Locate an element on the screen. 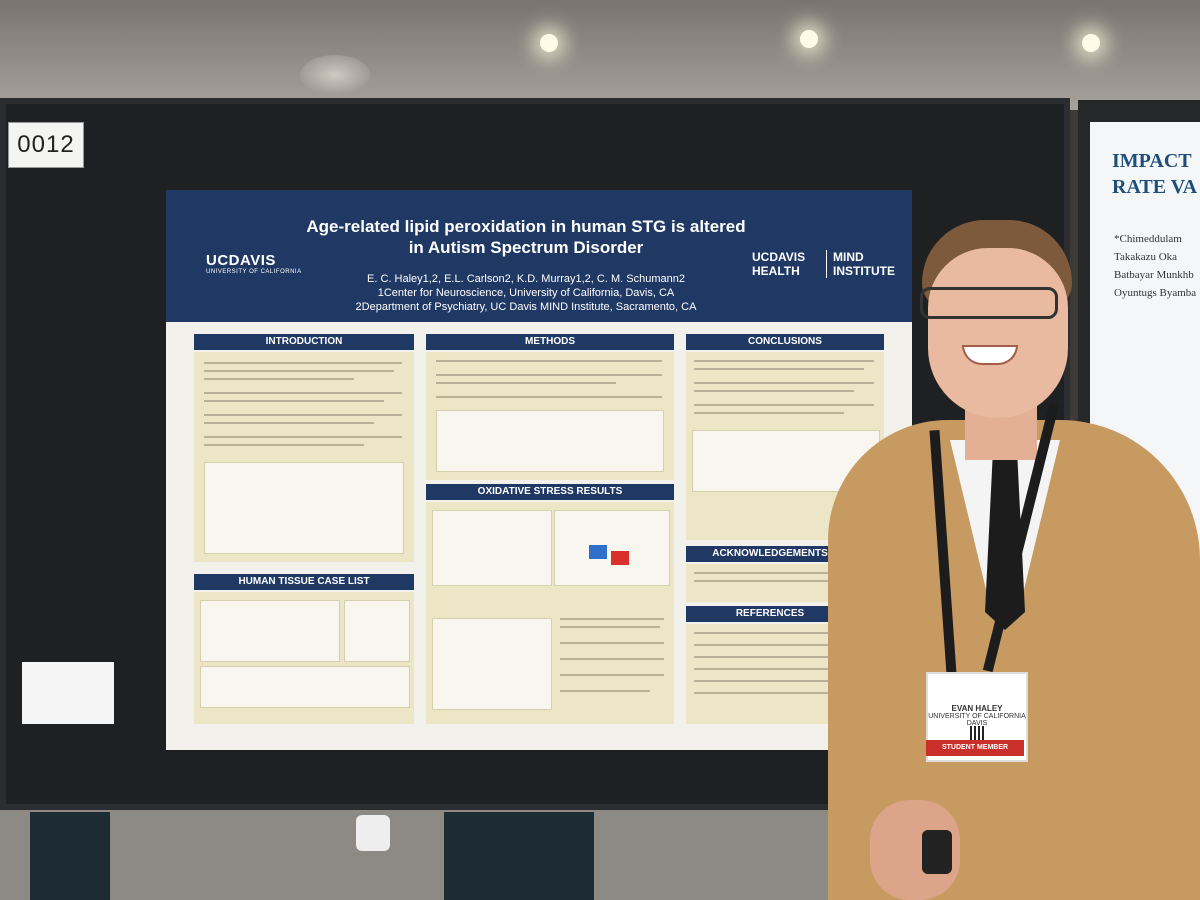 The image size is (1200, 900). brain-images is located at coordinates (377, 631).